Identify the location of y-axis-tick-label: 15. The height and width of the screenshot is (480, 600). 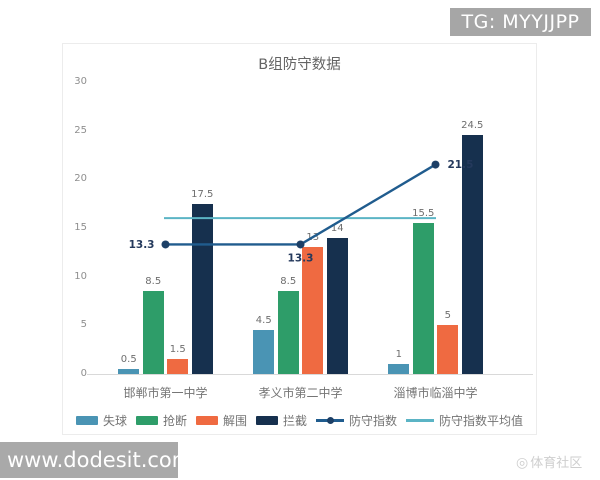
(80, 227).